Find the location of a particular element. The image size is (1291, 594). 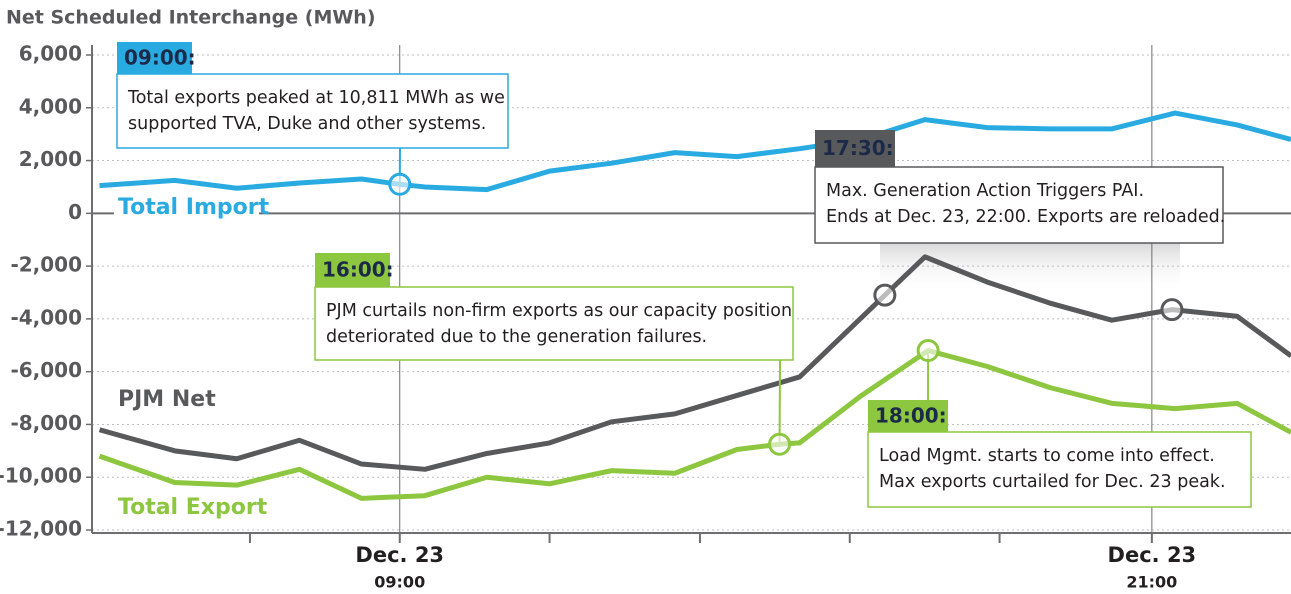

y-tick-label: 0 is located at coordinates (75, 212).